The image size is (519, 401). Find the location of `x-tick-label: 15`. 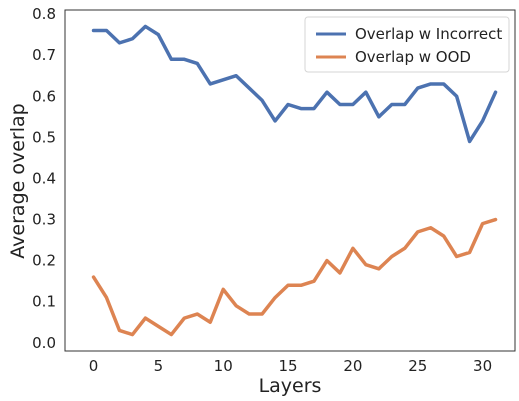

x-tick-label: 15 is located at coordinates (288, 366).